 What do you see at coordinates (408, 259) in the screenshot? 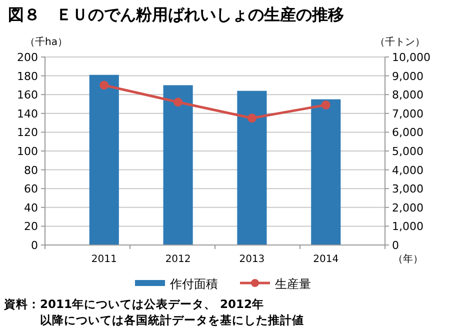
I see `x-axis-title: （年）` at bounding box center [408, 259].